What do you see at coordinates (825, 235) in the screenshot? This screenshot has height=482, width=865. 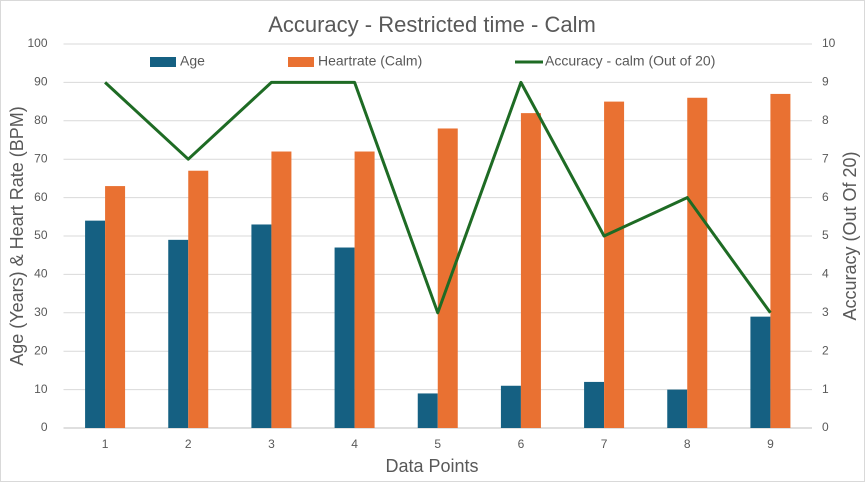 I see `y2-tick-label: 5` at bounding box center [825, 235].